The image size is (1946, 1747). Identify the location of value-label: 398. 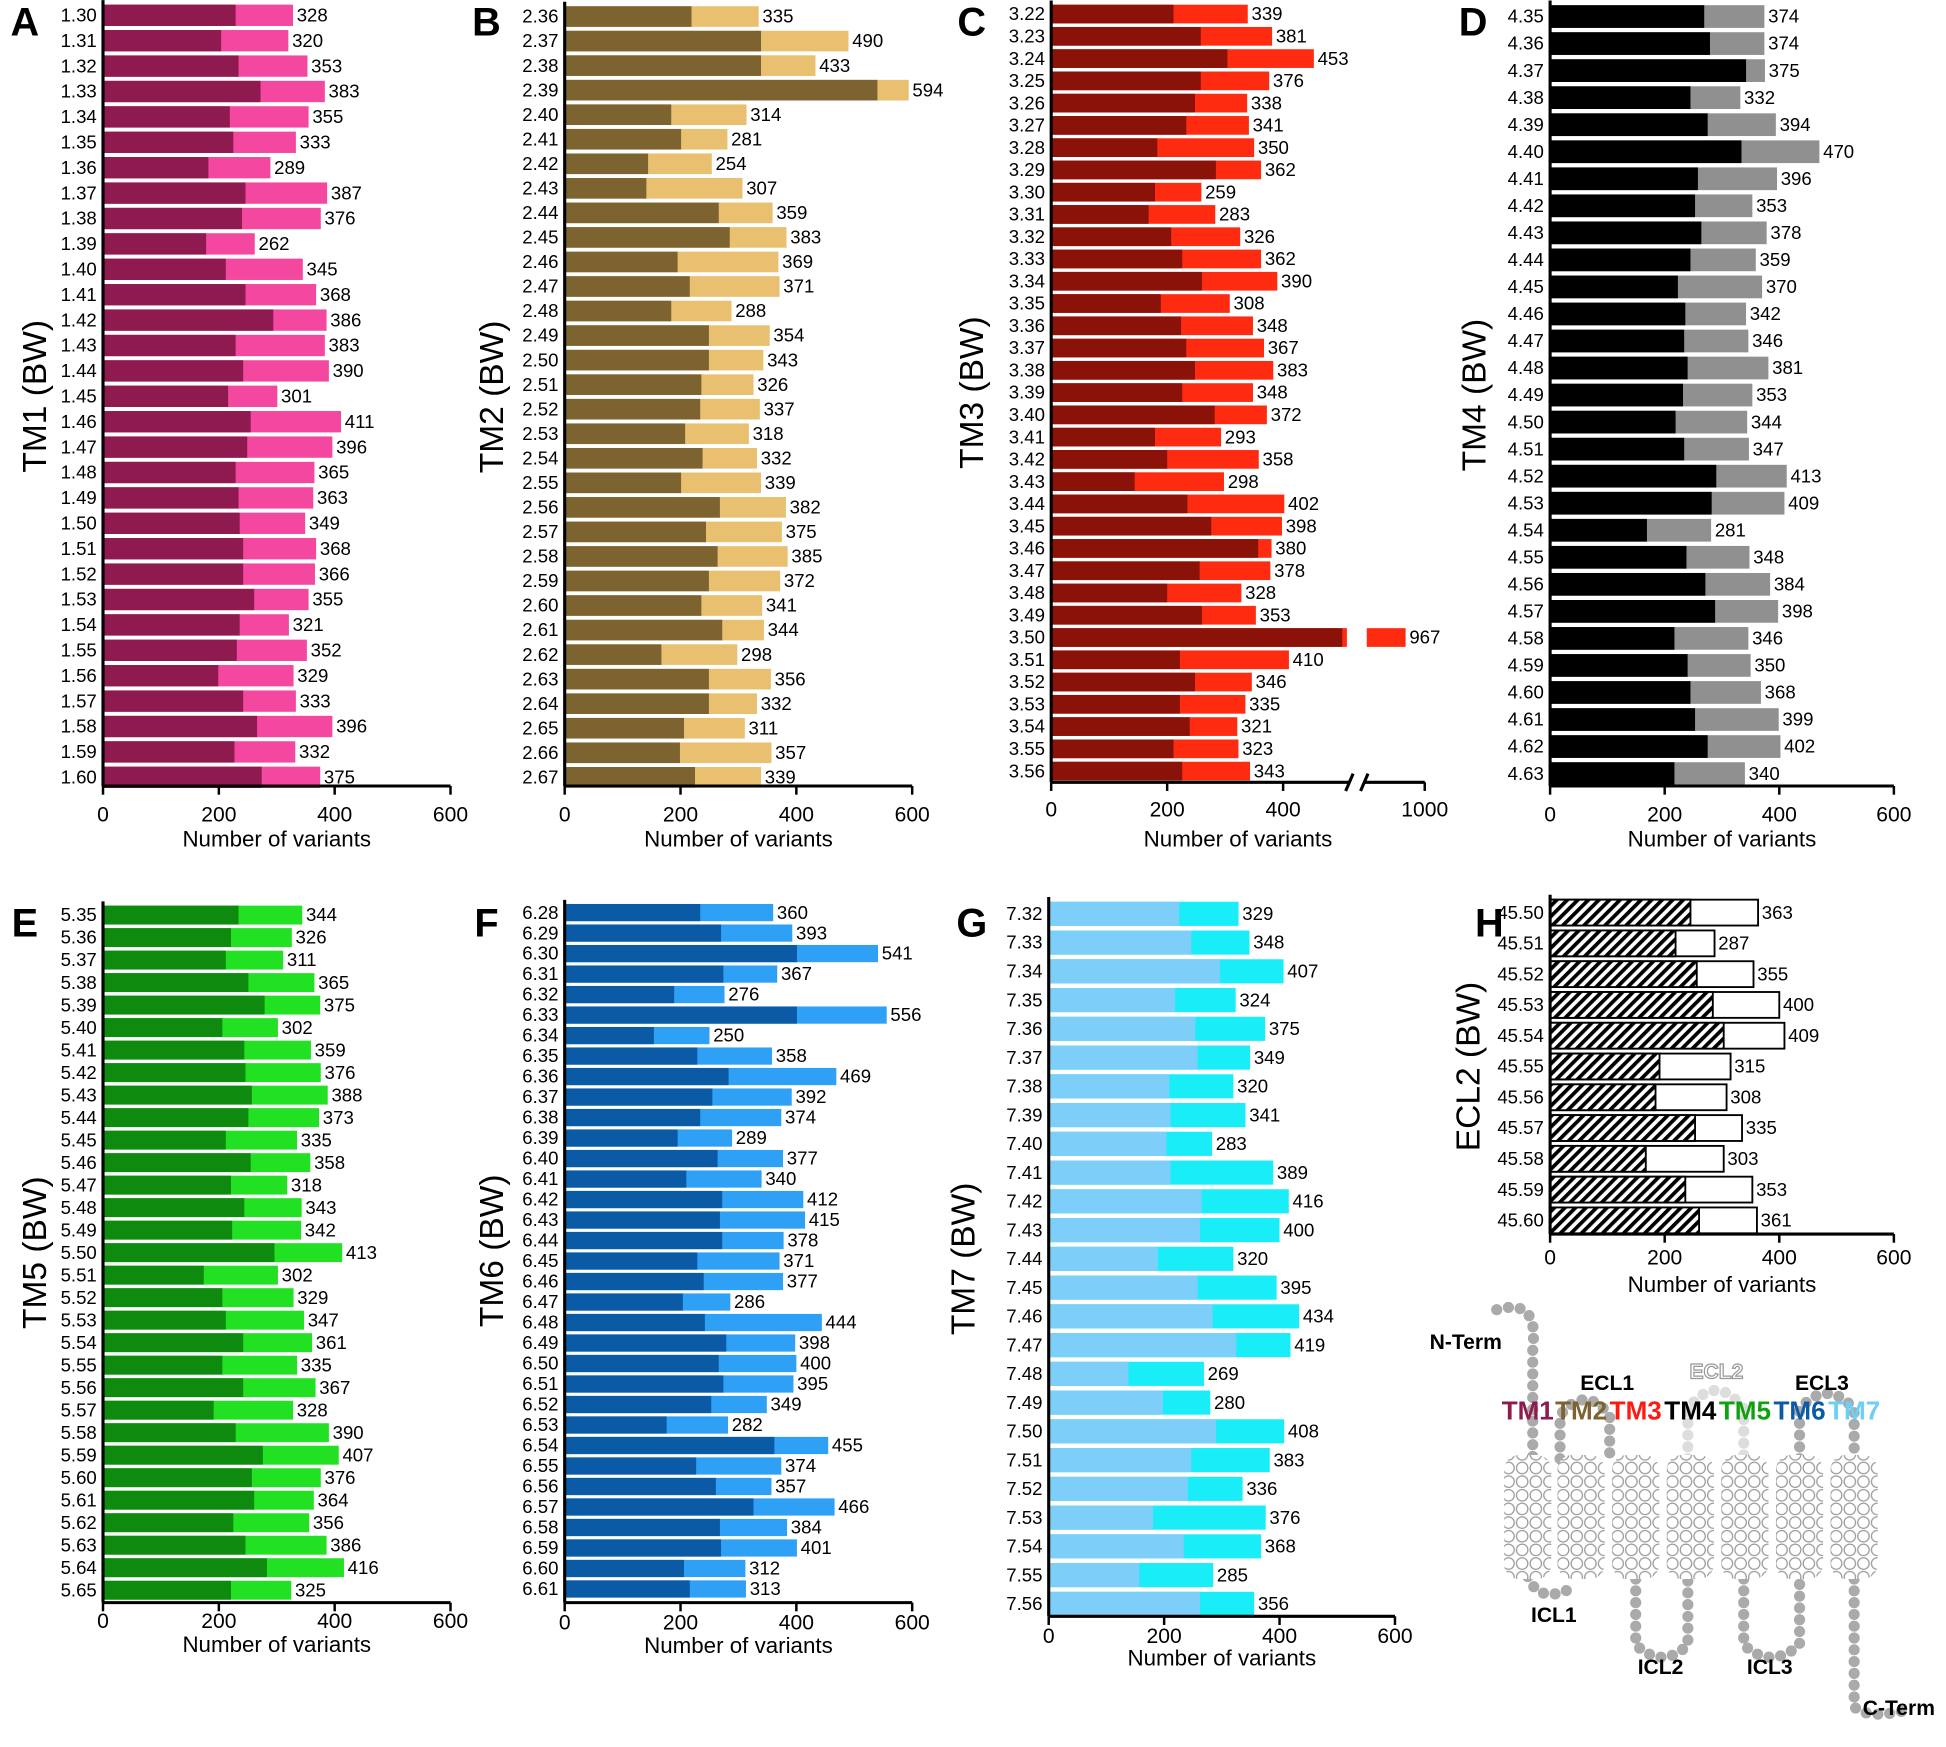
(1797, 611).